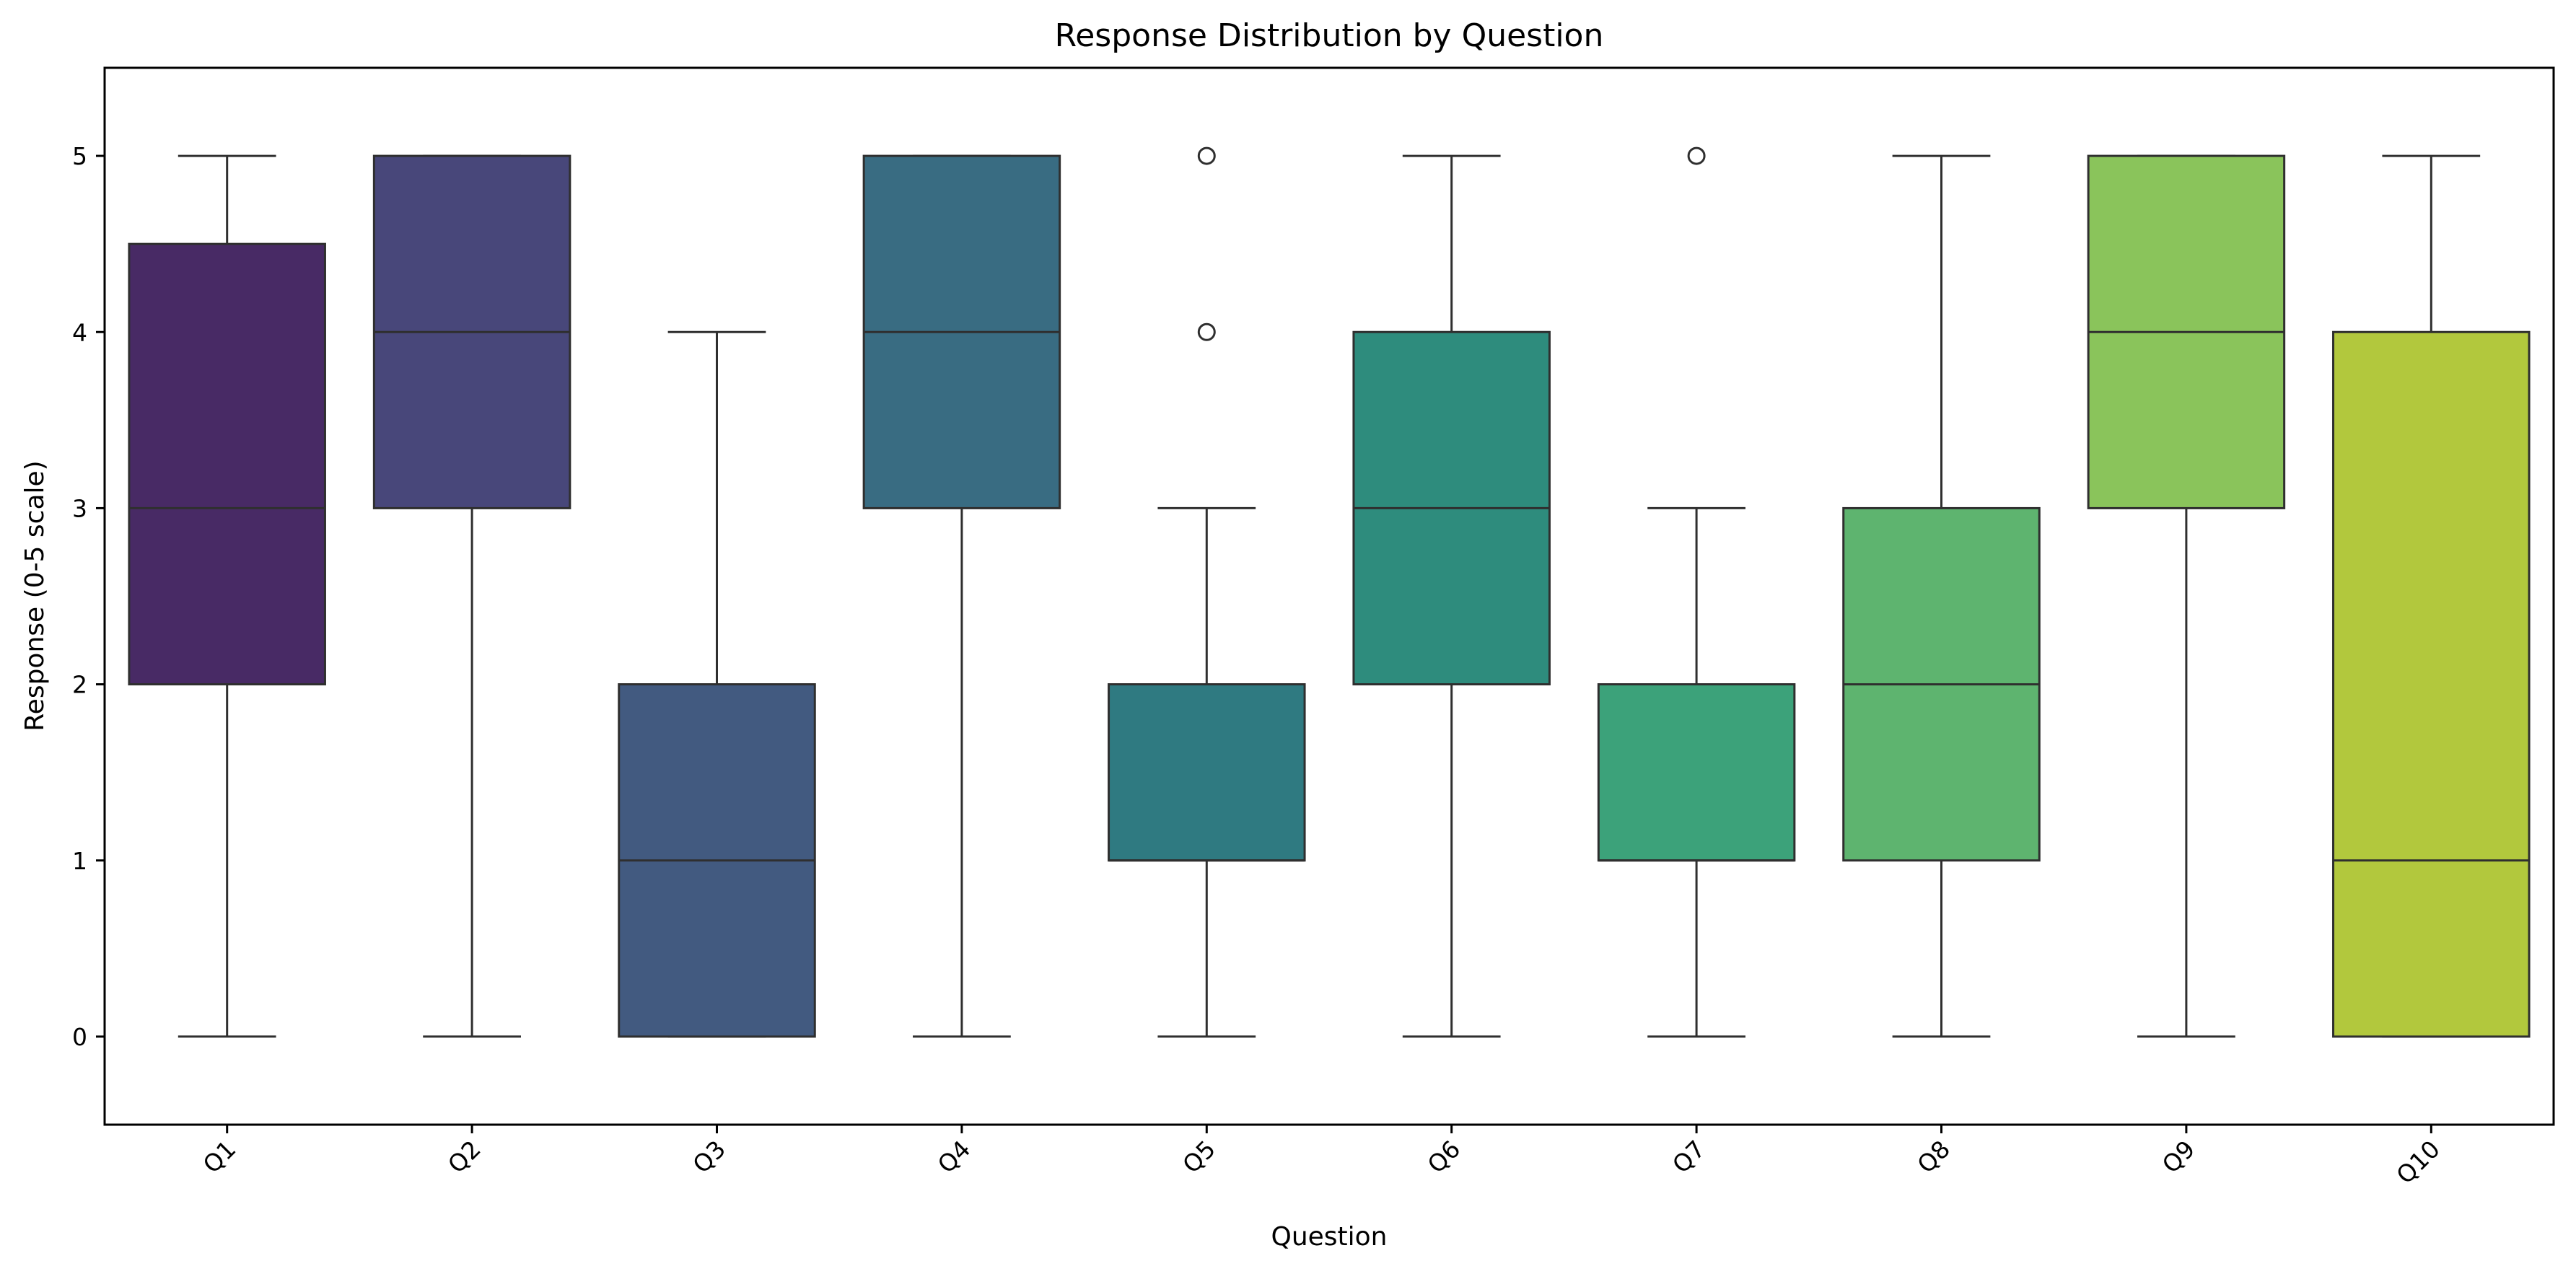 The height and width of the screenshot is (1274, 2576). What do you see at coordinates (471, 596) in the screenshot?
I see `box-Q2` at bounding box center [471, 596].